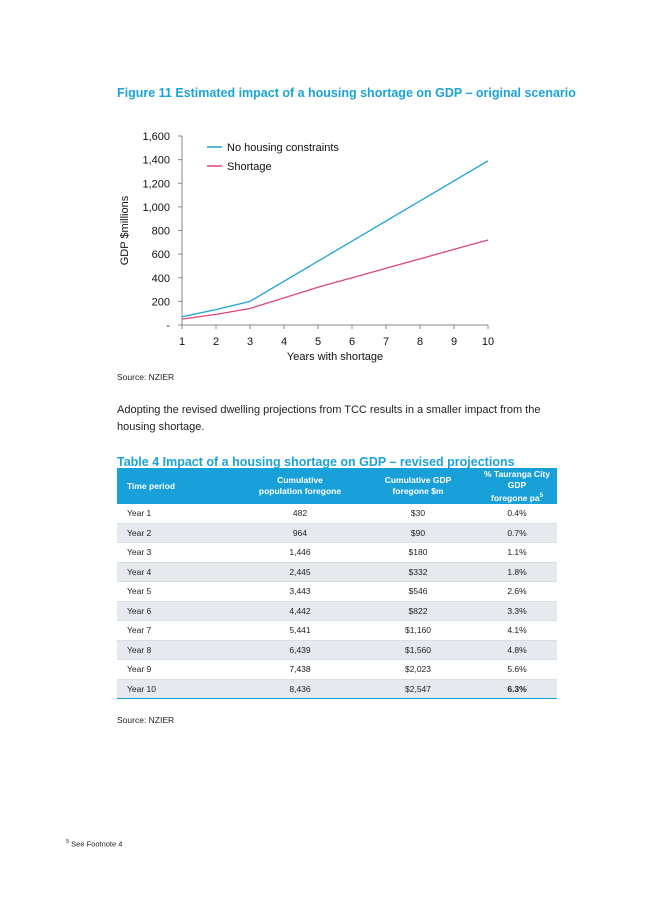 The height and width of the screenshot is (921, 645). I want to click on table-row: Year 8 6,439 $1,560 4.8%, so click(337, 650).